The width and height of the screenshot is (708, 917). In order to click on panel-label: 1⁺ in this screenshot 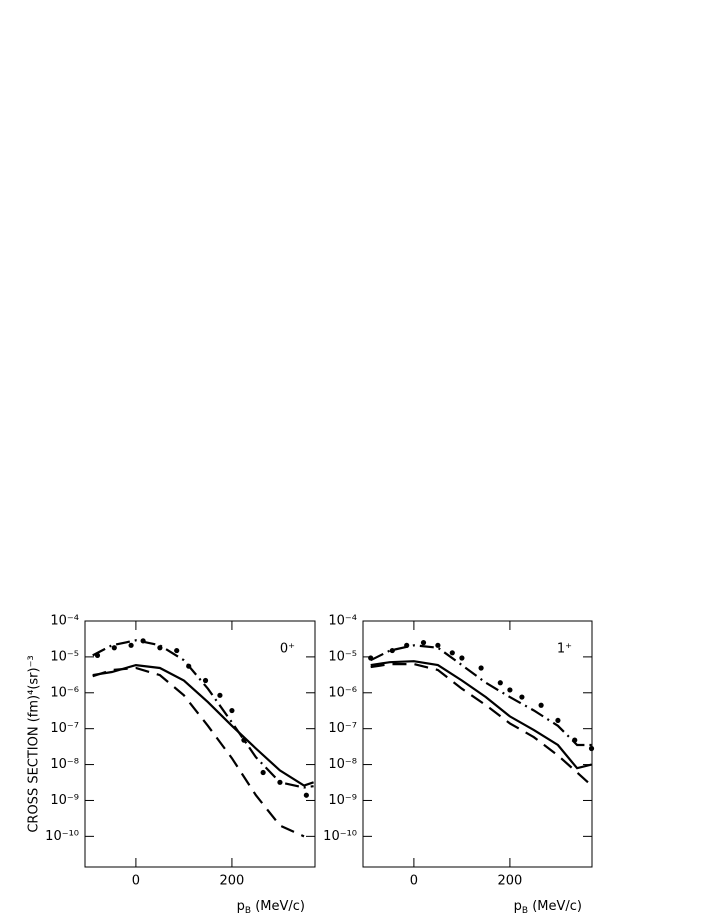, I will do `click(564, 649)`.